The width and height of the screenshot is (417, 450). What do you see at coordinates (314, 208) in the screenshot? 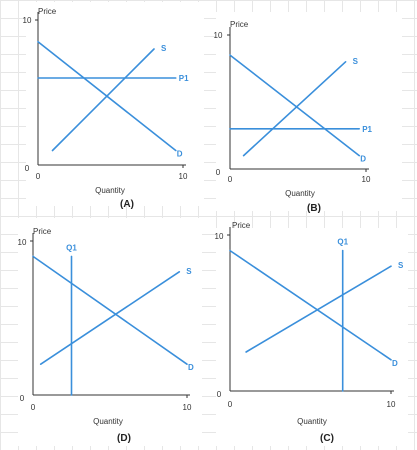
I see `panel-label: (B)` at bounding box center [314, 208].